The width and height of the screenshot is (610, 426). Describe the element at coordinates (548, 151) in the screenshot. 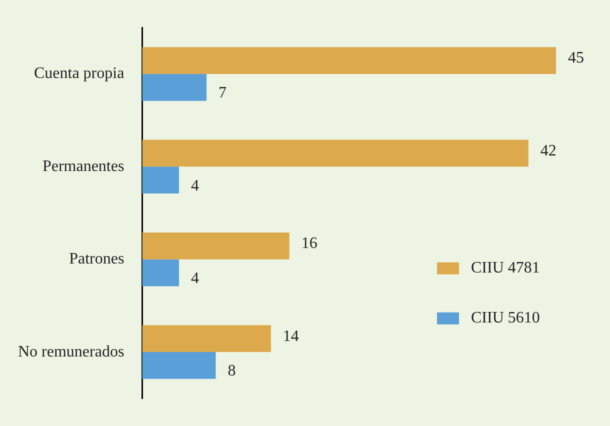

I see `data-label: 42` at that location.